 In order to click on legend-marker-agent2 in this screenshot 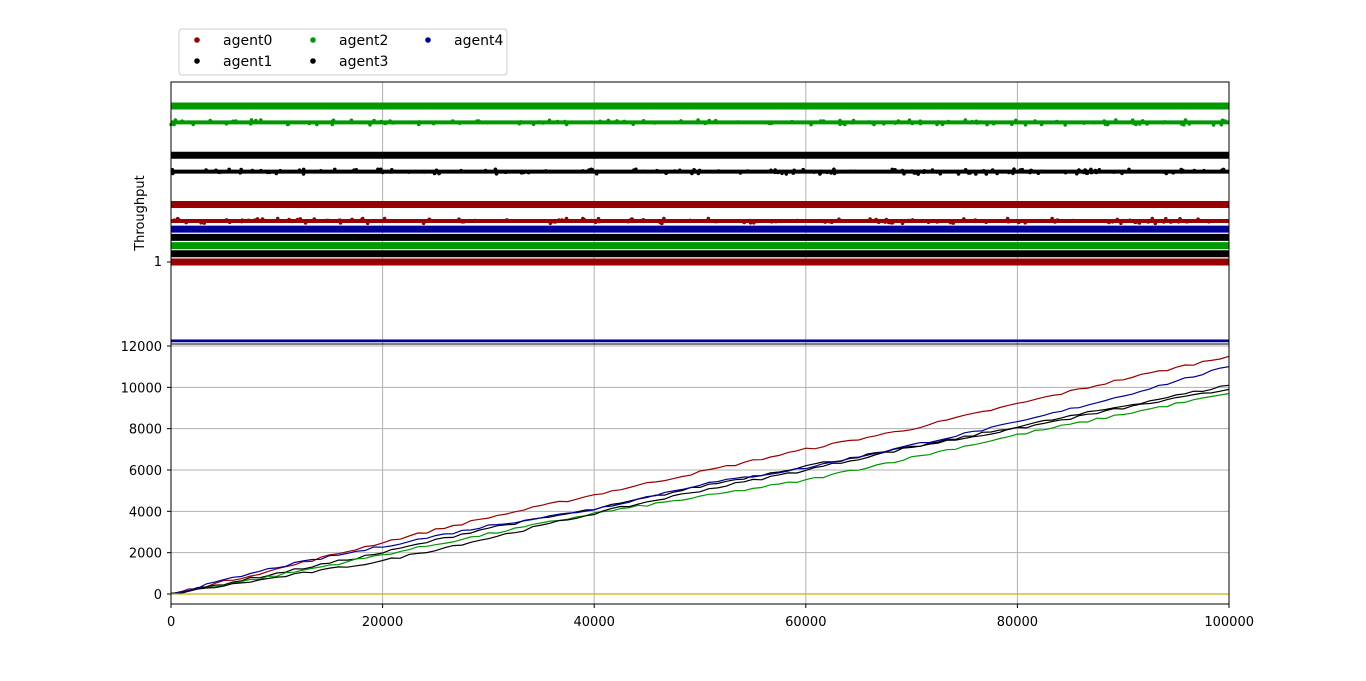, I will do `click(313, 40)`.